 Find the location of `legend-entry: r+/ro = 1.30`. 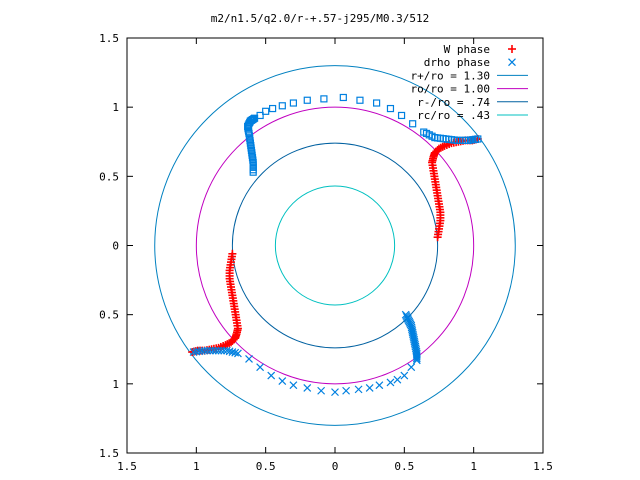

legend-entry: r+/ro = 1.30 is located at coordinates (469, 75).